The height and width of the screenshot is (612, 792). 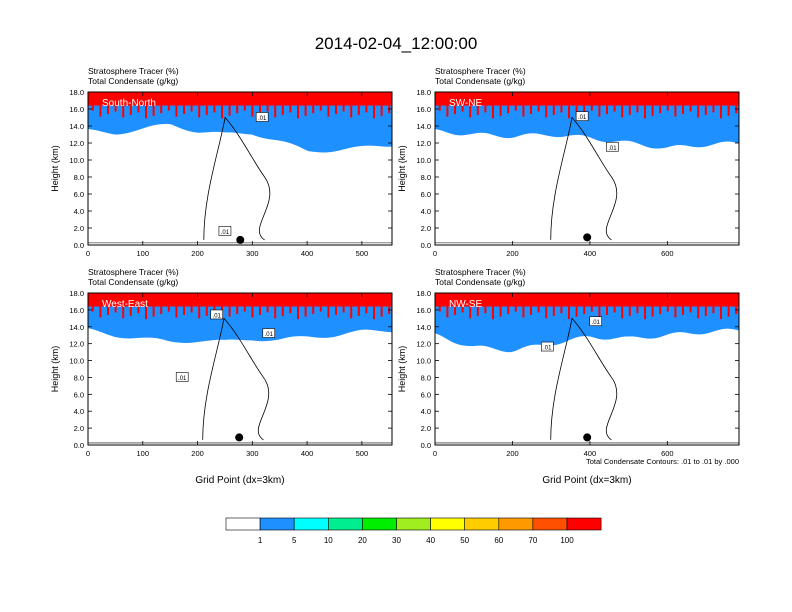 I want to click on colorbar-label: 5, so click(x=294, y=540).